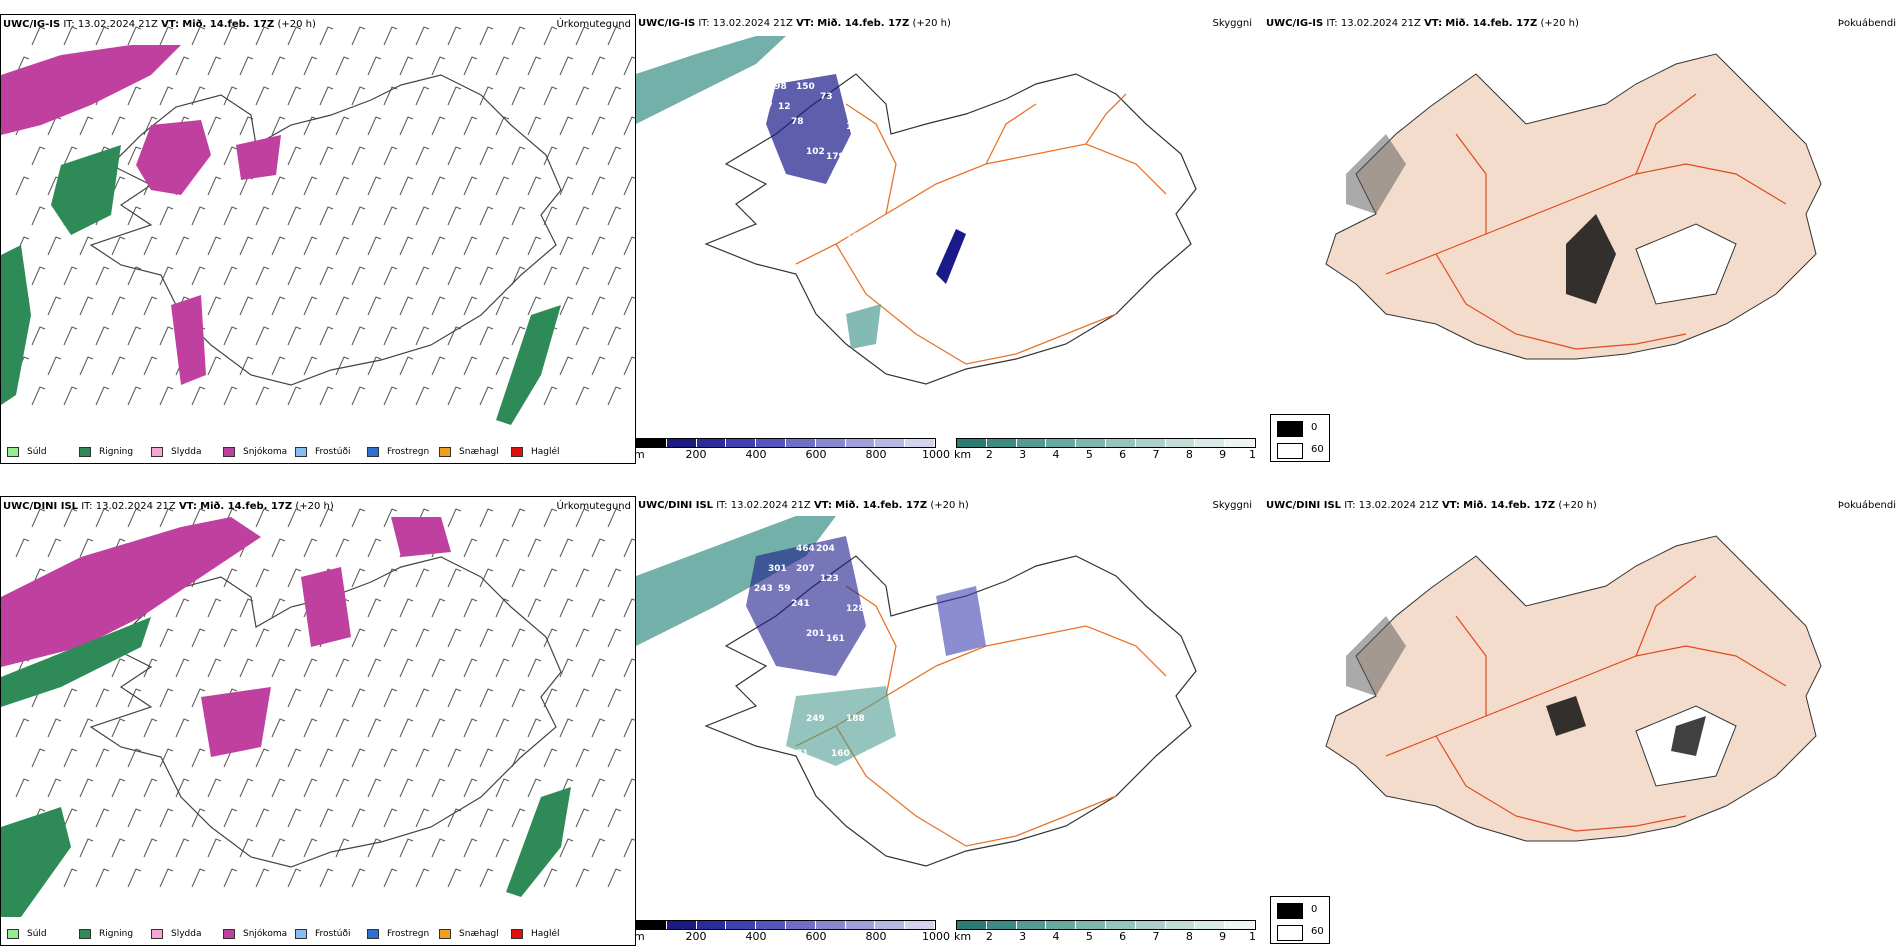 The image size is (1900, 950). What do you see at coordinates (475, 934) in the screenshot?
I see `legend-item: Snæhagl` at bounding box center [475, 934].